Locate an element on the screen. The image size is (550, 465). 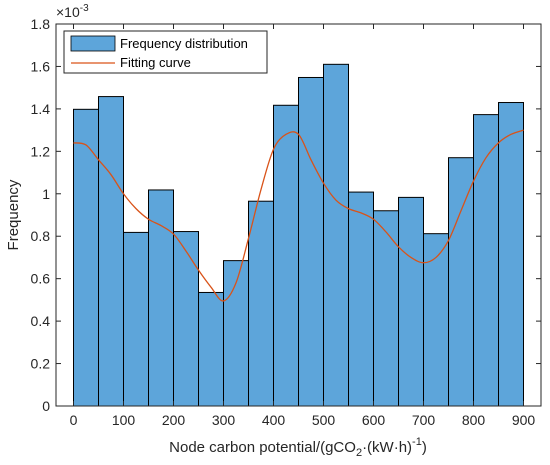
y-exponent-power: -3 is located at coordinates (84, 8).